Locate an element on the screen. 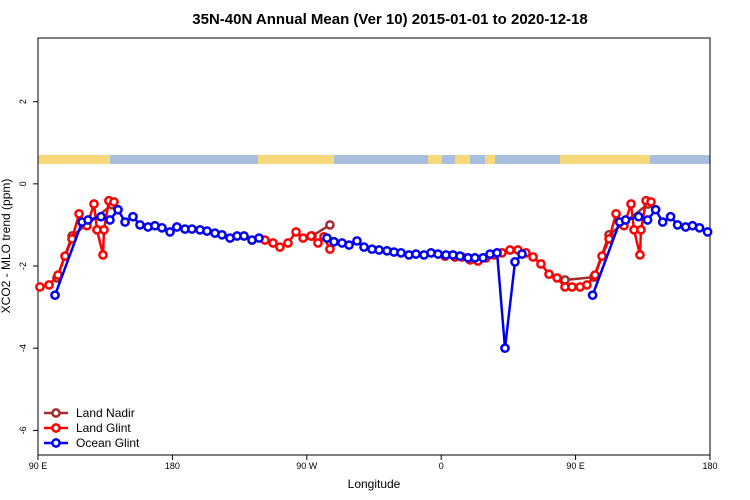  x-axis-label: Longitude is located at coordinates (374, 484).